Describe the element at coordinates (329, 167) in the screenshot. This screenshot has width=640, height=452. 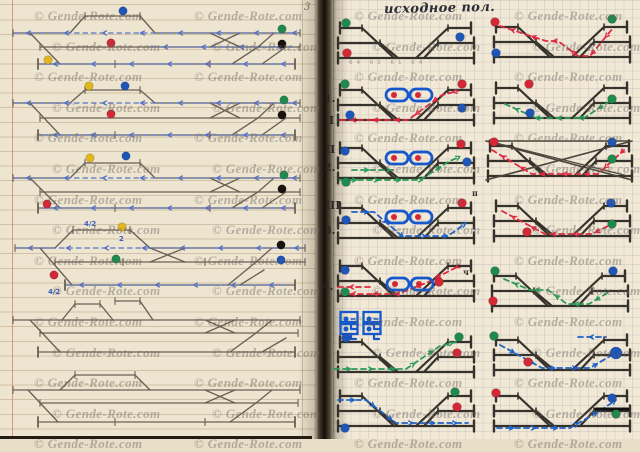
I see `margin-label: 2.` at that location.